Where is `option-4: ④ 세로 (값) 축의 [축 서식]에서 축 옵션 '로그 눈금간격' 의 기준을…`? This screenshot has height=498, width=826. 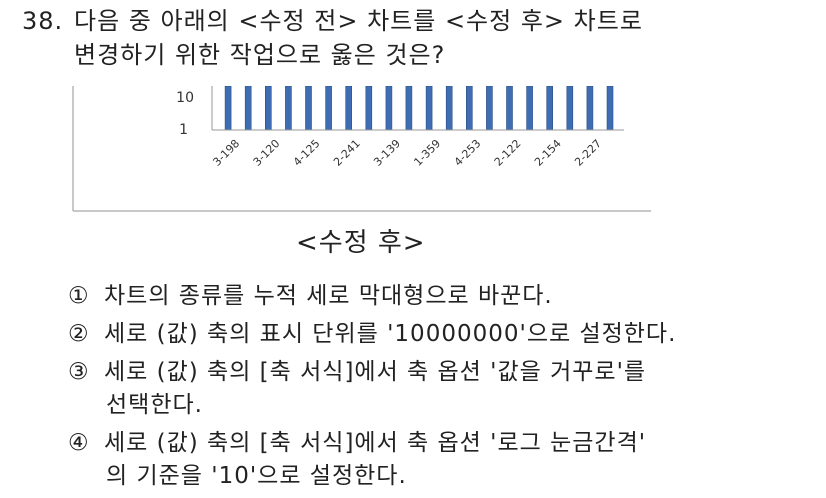
option-4: ④ 세로 (값) 축의 [축 서식]에서 축 옵션 '로그 눈금간격' 의 기준을… is located at coordinates (372, 460).